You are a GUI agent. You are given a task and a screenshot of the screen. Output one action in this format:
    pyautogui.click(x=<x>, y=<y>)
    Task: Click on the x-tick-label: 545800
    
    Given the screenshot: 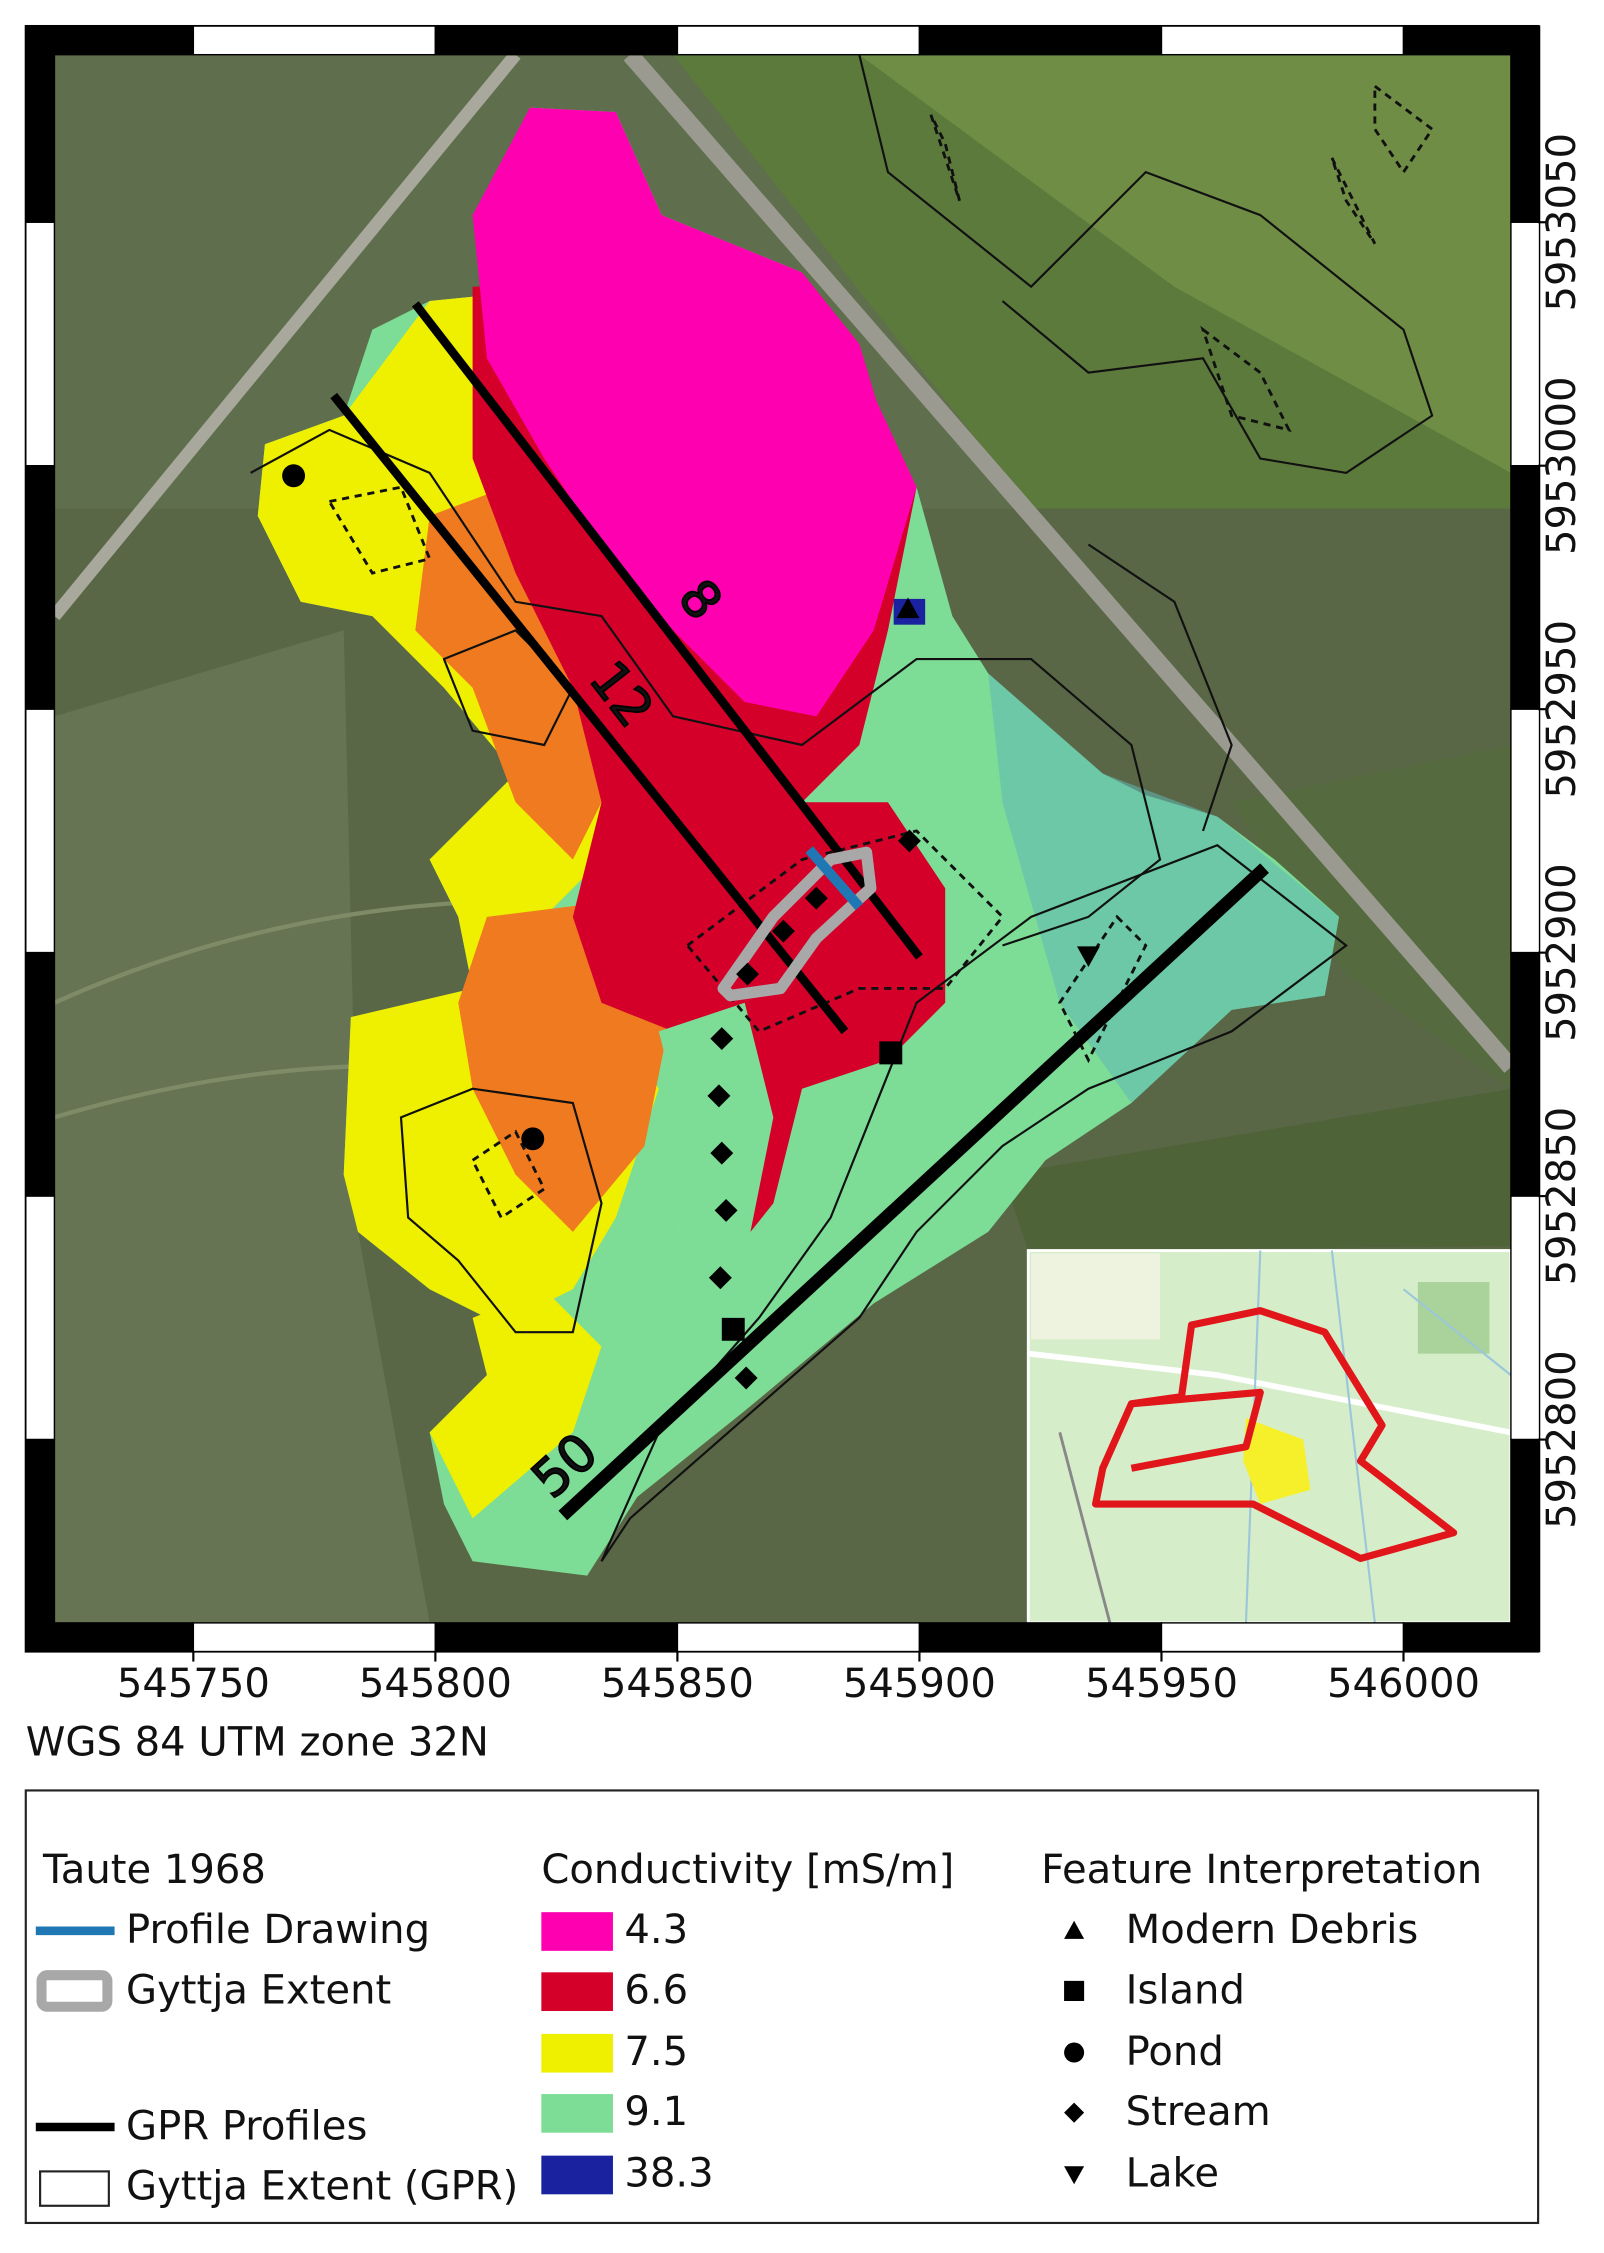 What is the action you would take?
    pyautogui.click(x=435, y=1684)
    